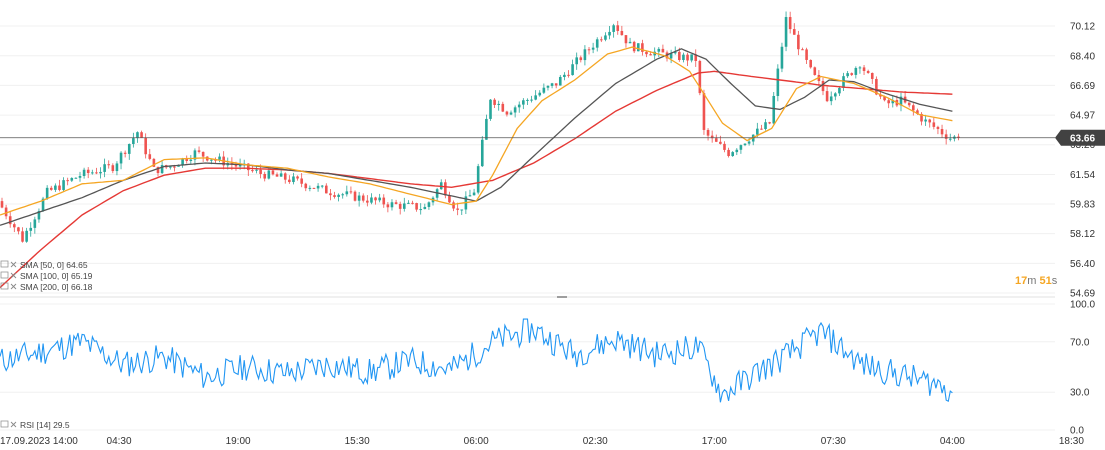 The image size is (1105, 450). I want to click on price-tag-background, so click(1080, 137).